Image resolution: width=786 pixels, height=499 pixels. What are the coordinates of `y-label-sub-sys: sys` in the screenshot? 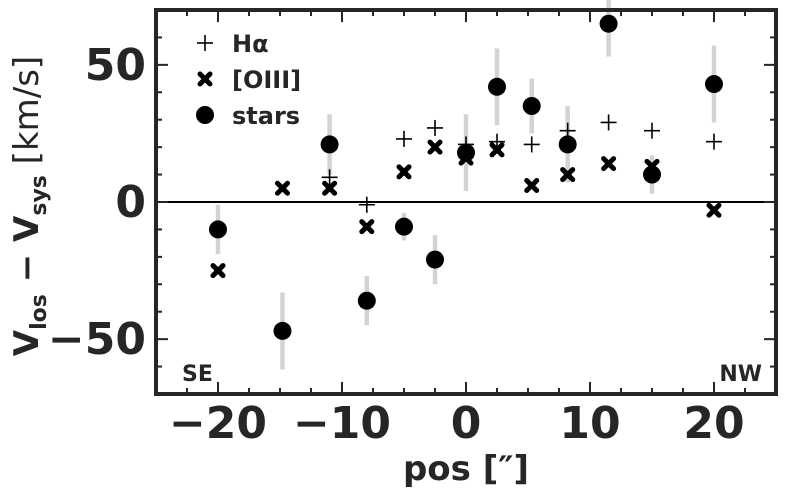 It's located at (39, 195).